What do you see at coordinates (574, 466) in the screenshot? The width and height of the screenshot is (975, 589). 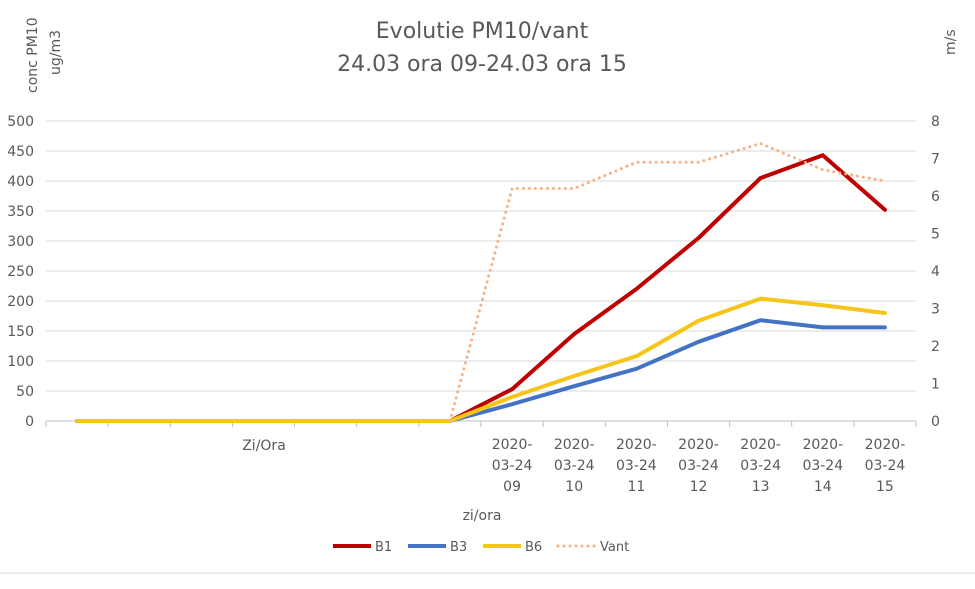 I see `x-tick-label: 2020-03-24 10` at bounding box center [574, 466].